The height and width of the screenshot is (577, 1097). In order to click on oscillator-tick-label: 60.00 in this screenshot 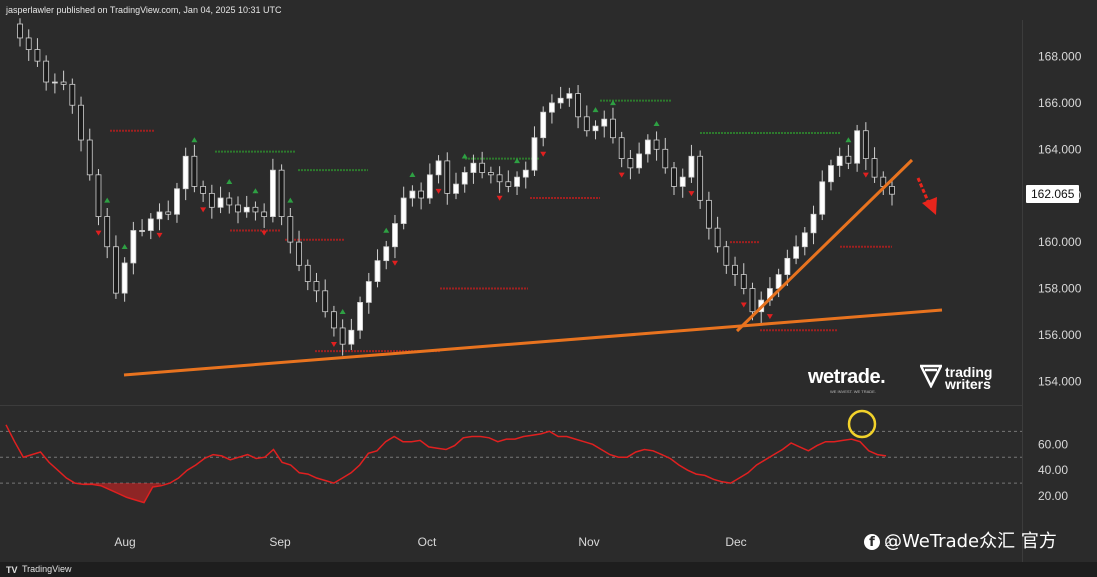, I will do `click(1053, 444)`.